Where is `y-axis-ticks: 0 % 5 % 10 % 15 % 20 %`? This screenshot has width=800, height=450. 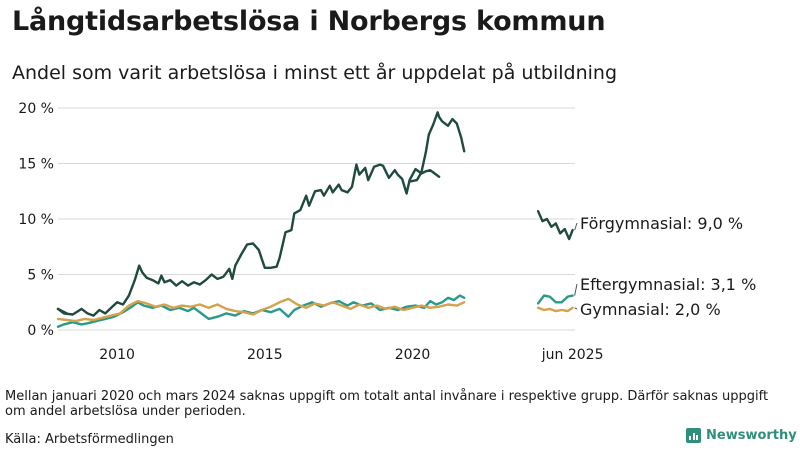
y-axis-ticks: 0 % 5 % 10 % 15 % 20 % is located at coordinates (36, 220).